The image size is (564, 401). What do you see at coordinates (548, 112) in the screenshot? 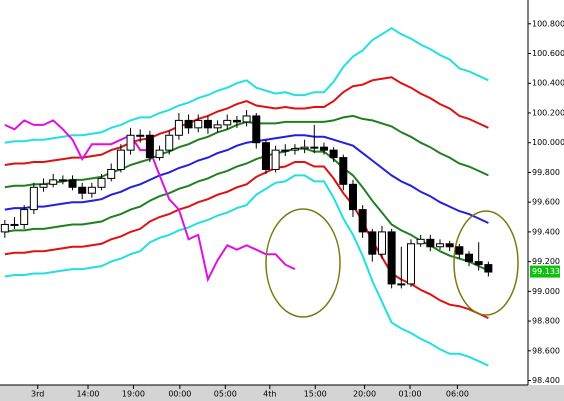
I see `y-tick-label: 100.200` at bounding box center [548, 112].